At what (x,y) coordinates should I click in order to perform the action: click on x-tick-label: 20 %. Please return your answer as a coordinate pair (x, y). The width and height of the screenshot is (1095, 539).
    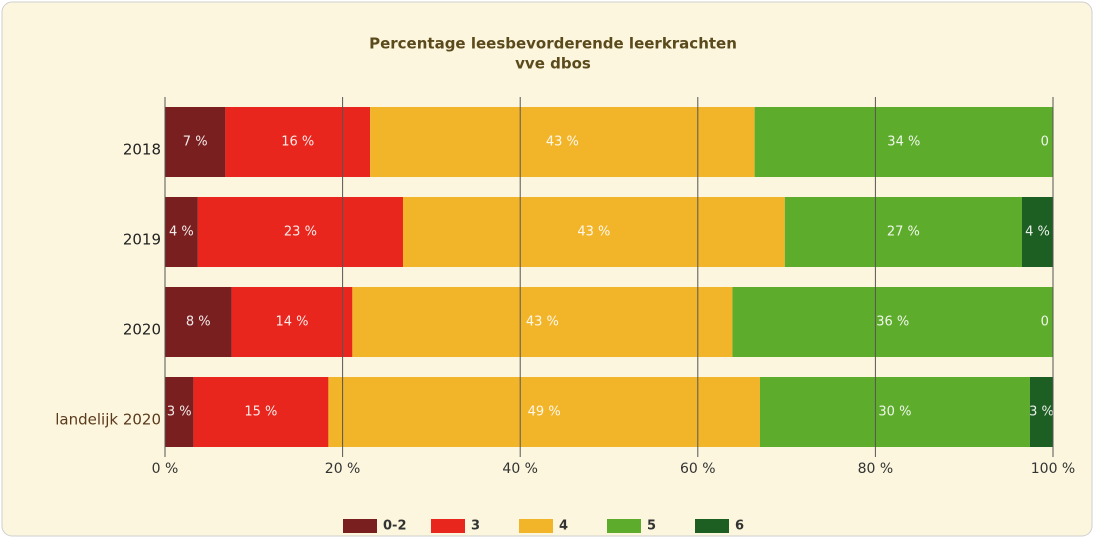
    Looking at the image, I should click on (343, 469).